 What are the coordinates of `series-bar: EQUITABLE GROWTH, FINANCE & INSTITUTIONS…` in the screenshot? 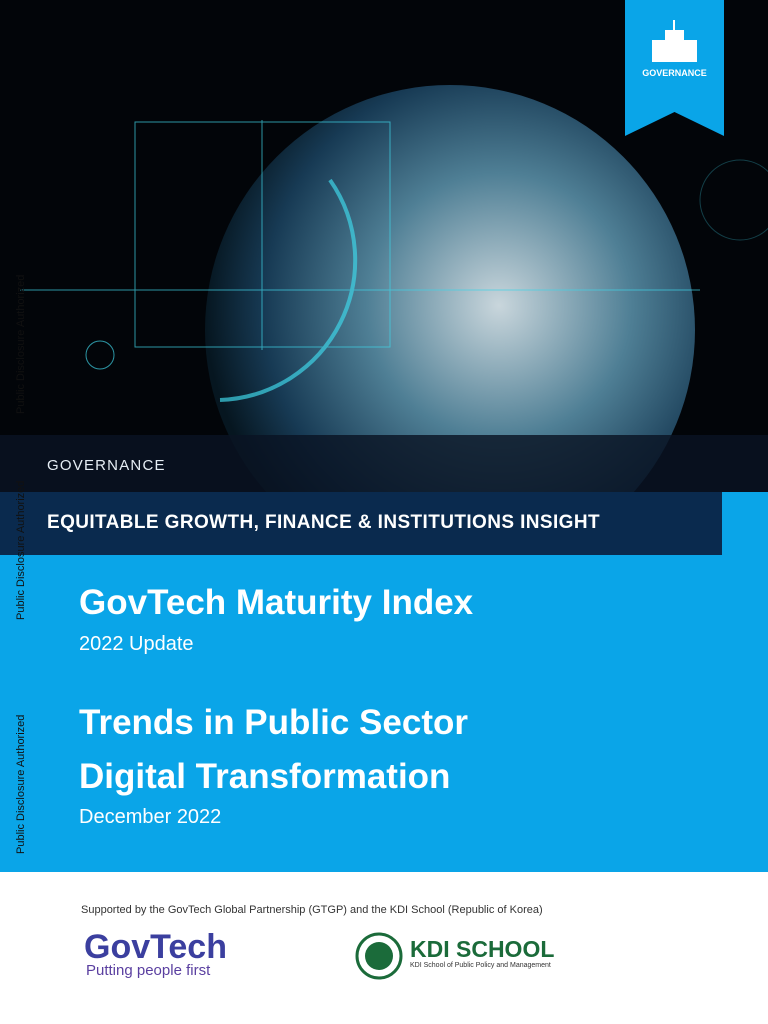 It's located at (361, 523).